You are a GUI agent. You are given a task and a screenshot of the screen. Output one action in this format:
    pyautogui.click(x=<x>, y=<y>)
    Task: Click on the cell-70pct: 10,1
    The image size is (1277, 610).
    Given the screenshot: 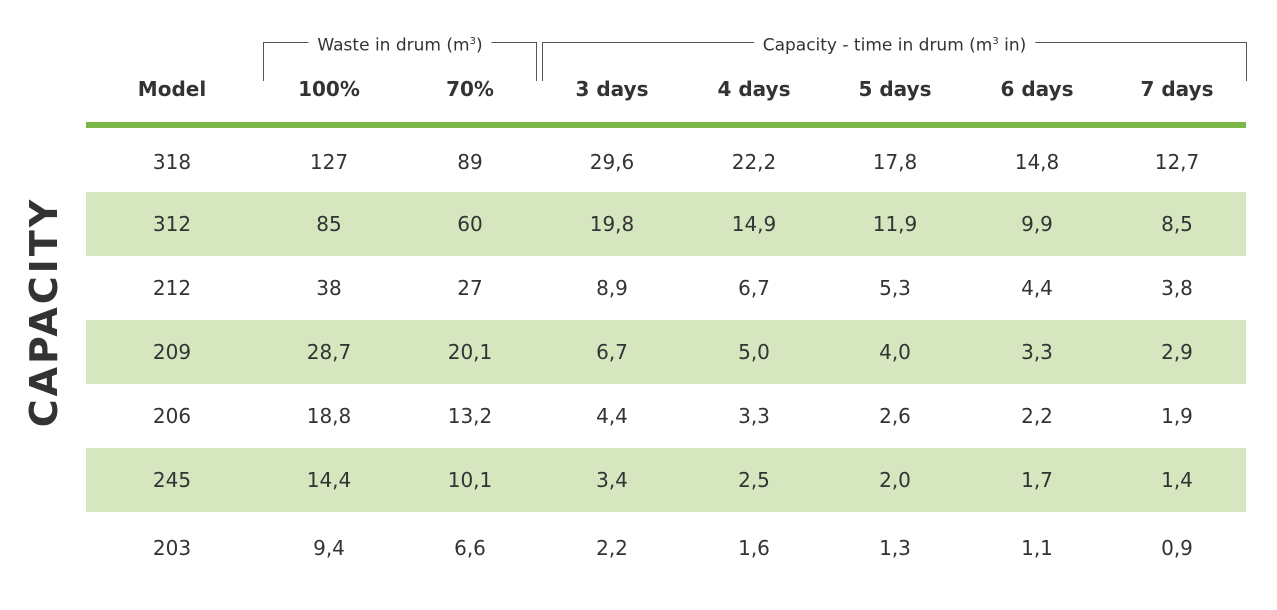 What is the action you would take?
    pyautogui.click(x=470, y=480)
    